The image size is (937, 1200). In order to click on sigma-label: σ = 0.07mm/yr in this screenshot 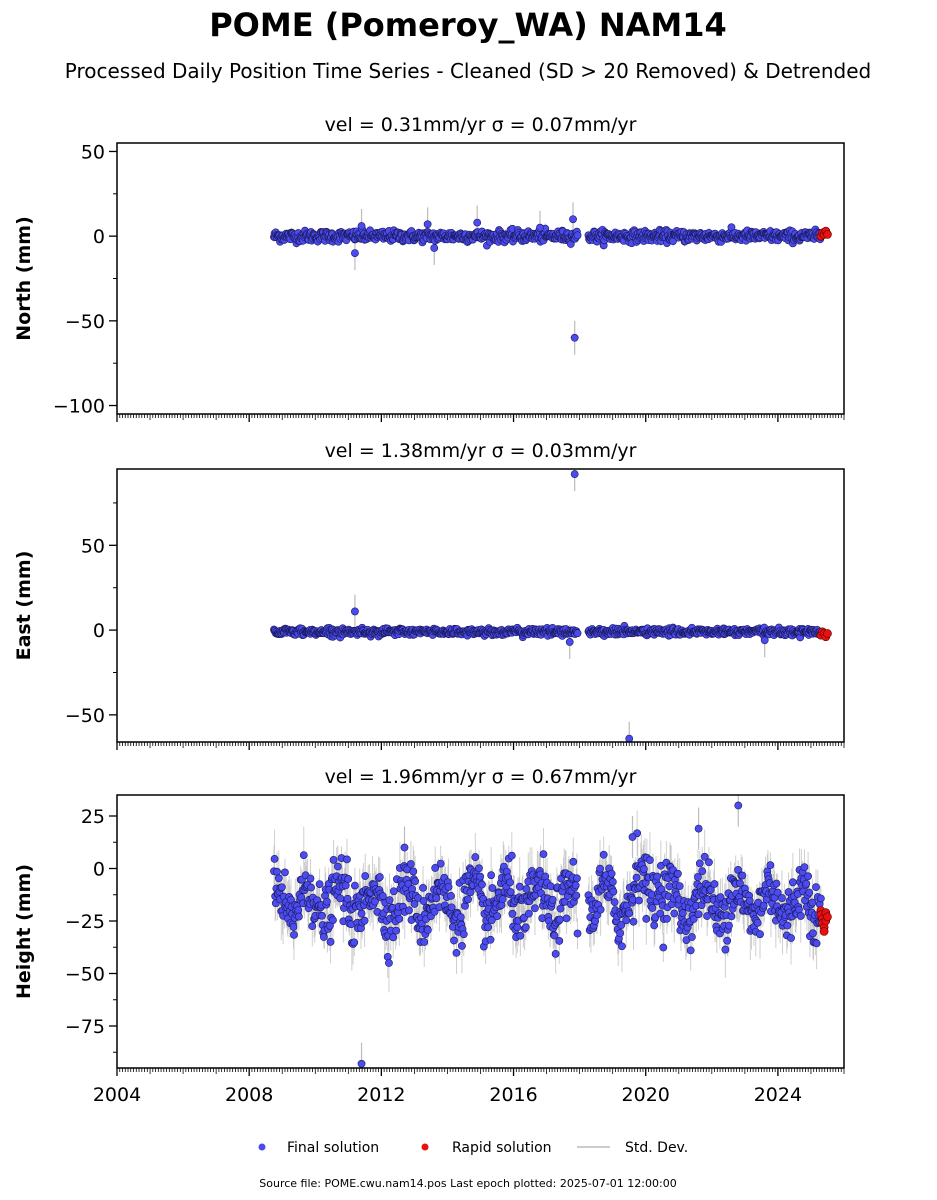, I will do `click(564, 125)`.